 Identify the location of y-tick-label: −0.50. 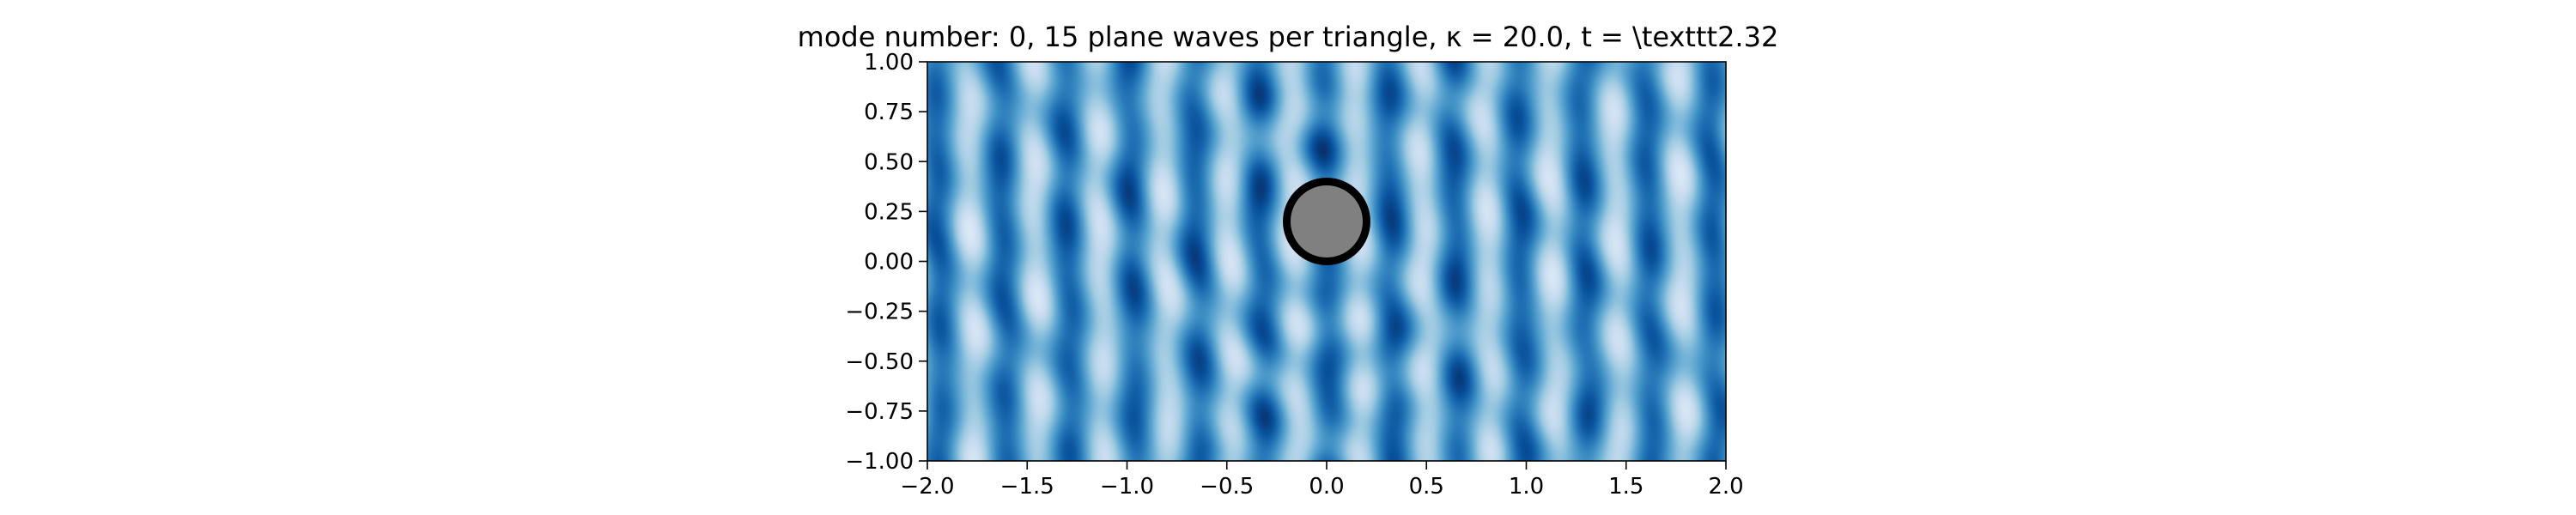
(879, 362).